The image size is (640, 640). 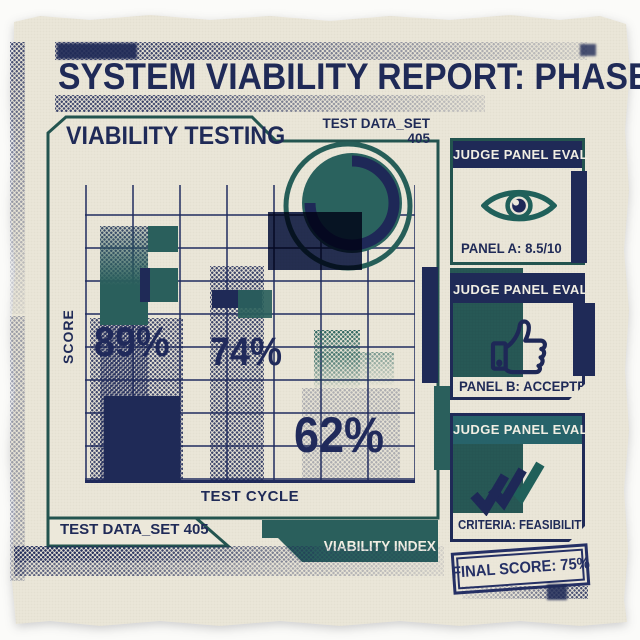 I want to click on y-axis-label: SCORE, so click(x=68, y=337).